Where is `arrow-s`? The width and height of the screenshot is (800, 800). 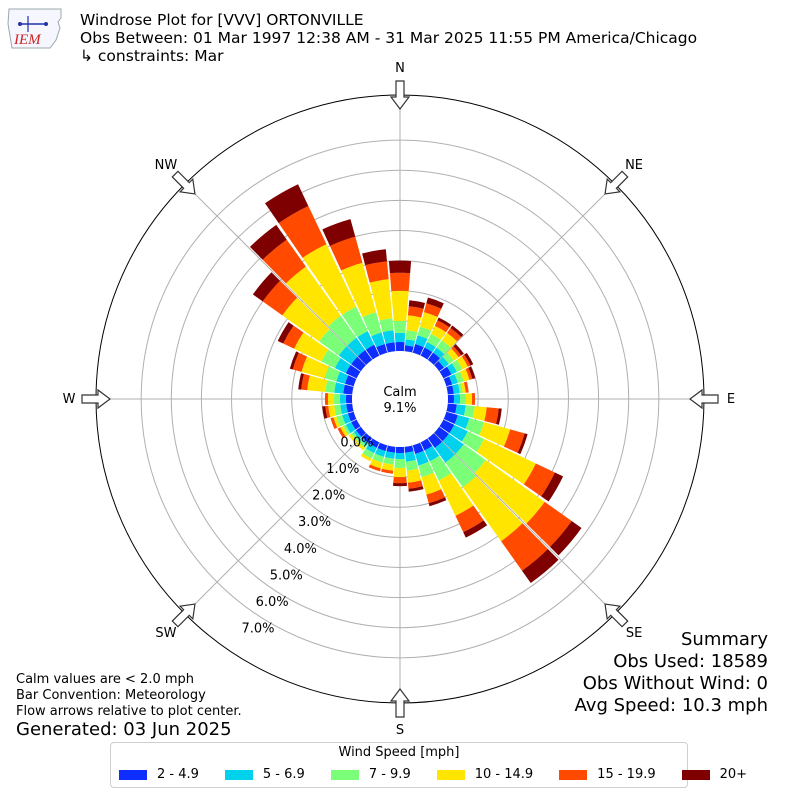
arrow-s is located at coordinates (400, 703).